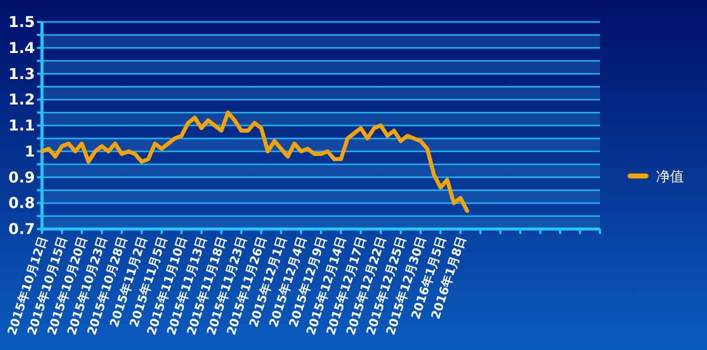 Image resolution: width=707 pixels, height=350 pixels. What do you see at coordinates (21, 229) in the screenshot?
I see `y-tick-label: 0.7` at bounding box center [21, 229].